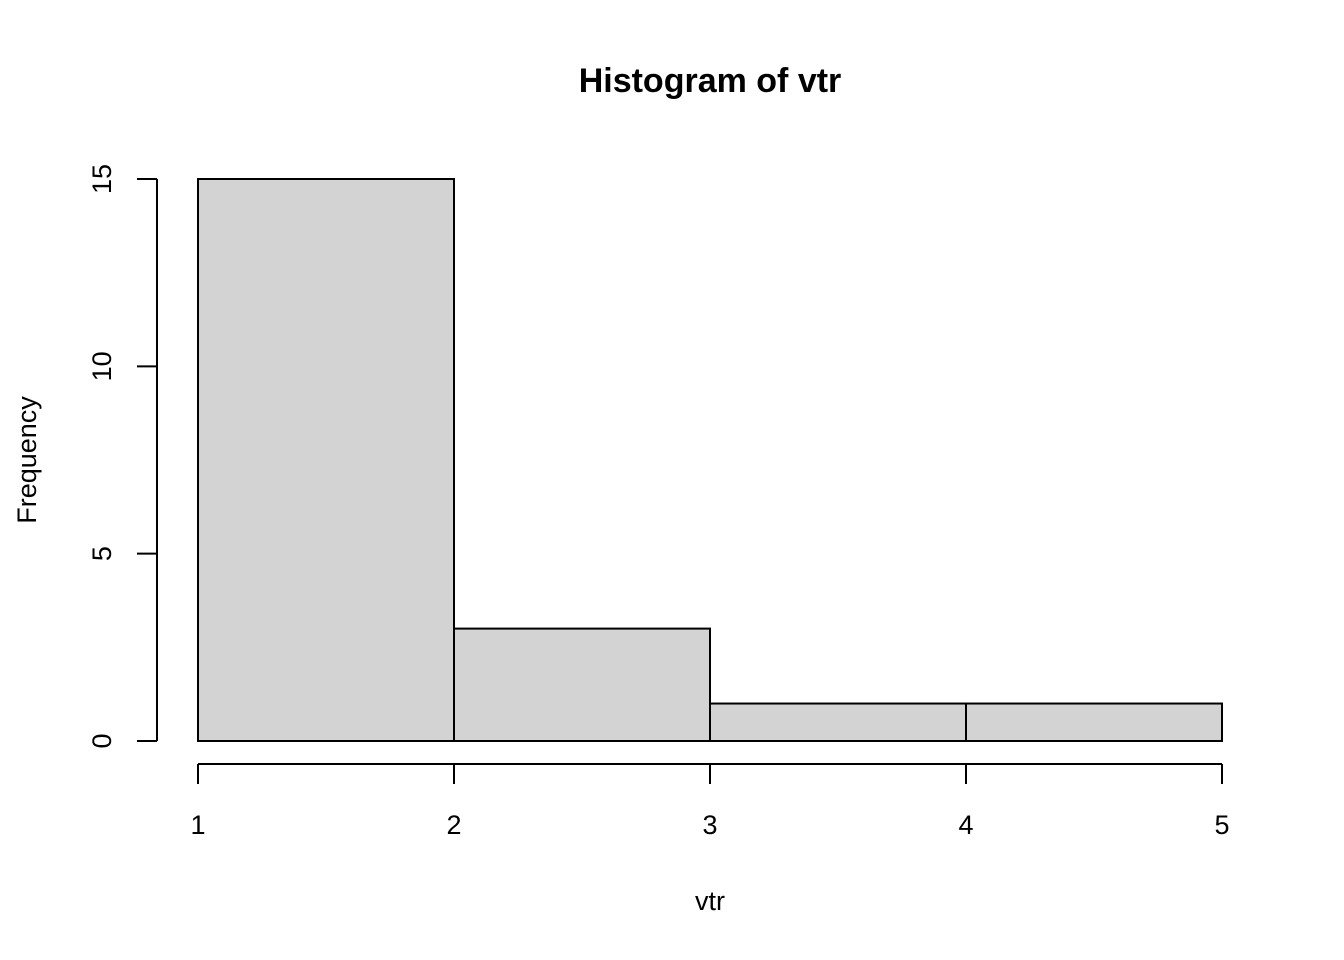  Describe the element at coordinates (709, 825) in the screenshot. I see `x-tick-label-3: 3` at that location.